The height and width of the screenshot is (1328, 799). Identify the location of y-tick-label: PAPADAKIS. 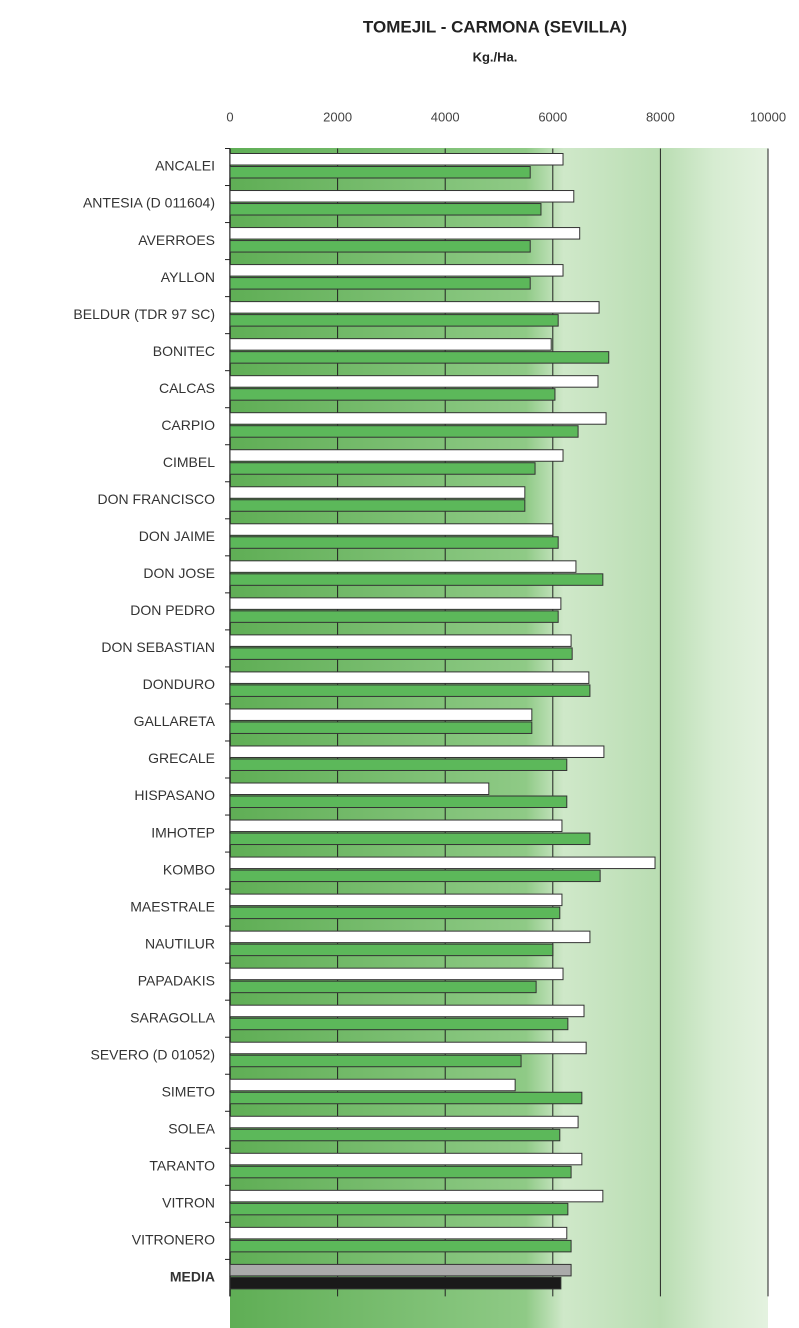
(176, 980).